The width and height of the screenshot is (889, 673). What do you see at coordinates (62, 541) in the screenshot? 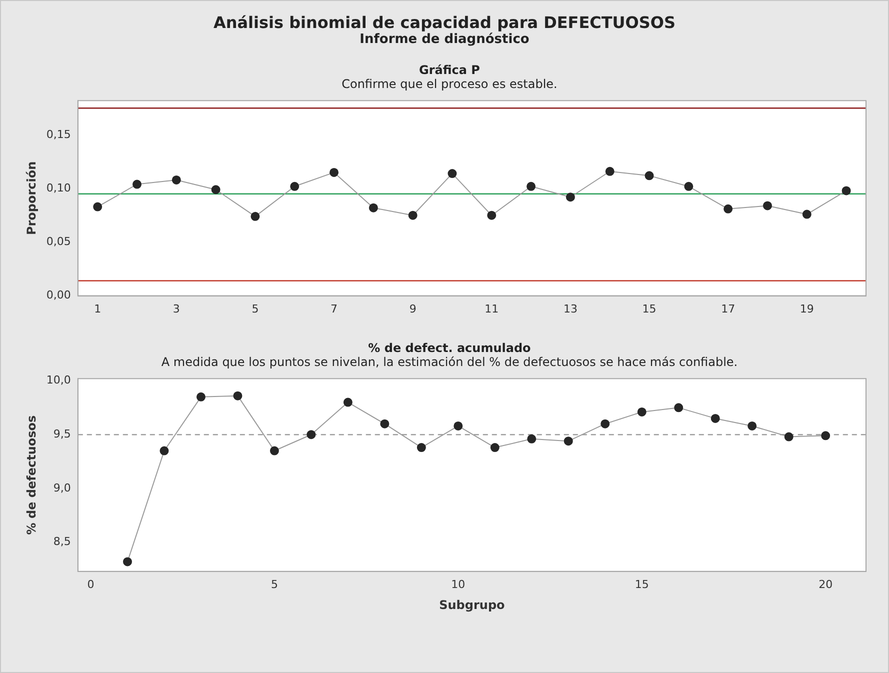
I see `y-tick-label: 8,5` at bounding box center [62, 541].